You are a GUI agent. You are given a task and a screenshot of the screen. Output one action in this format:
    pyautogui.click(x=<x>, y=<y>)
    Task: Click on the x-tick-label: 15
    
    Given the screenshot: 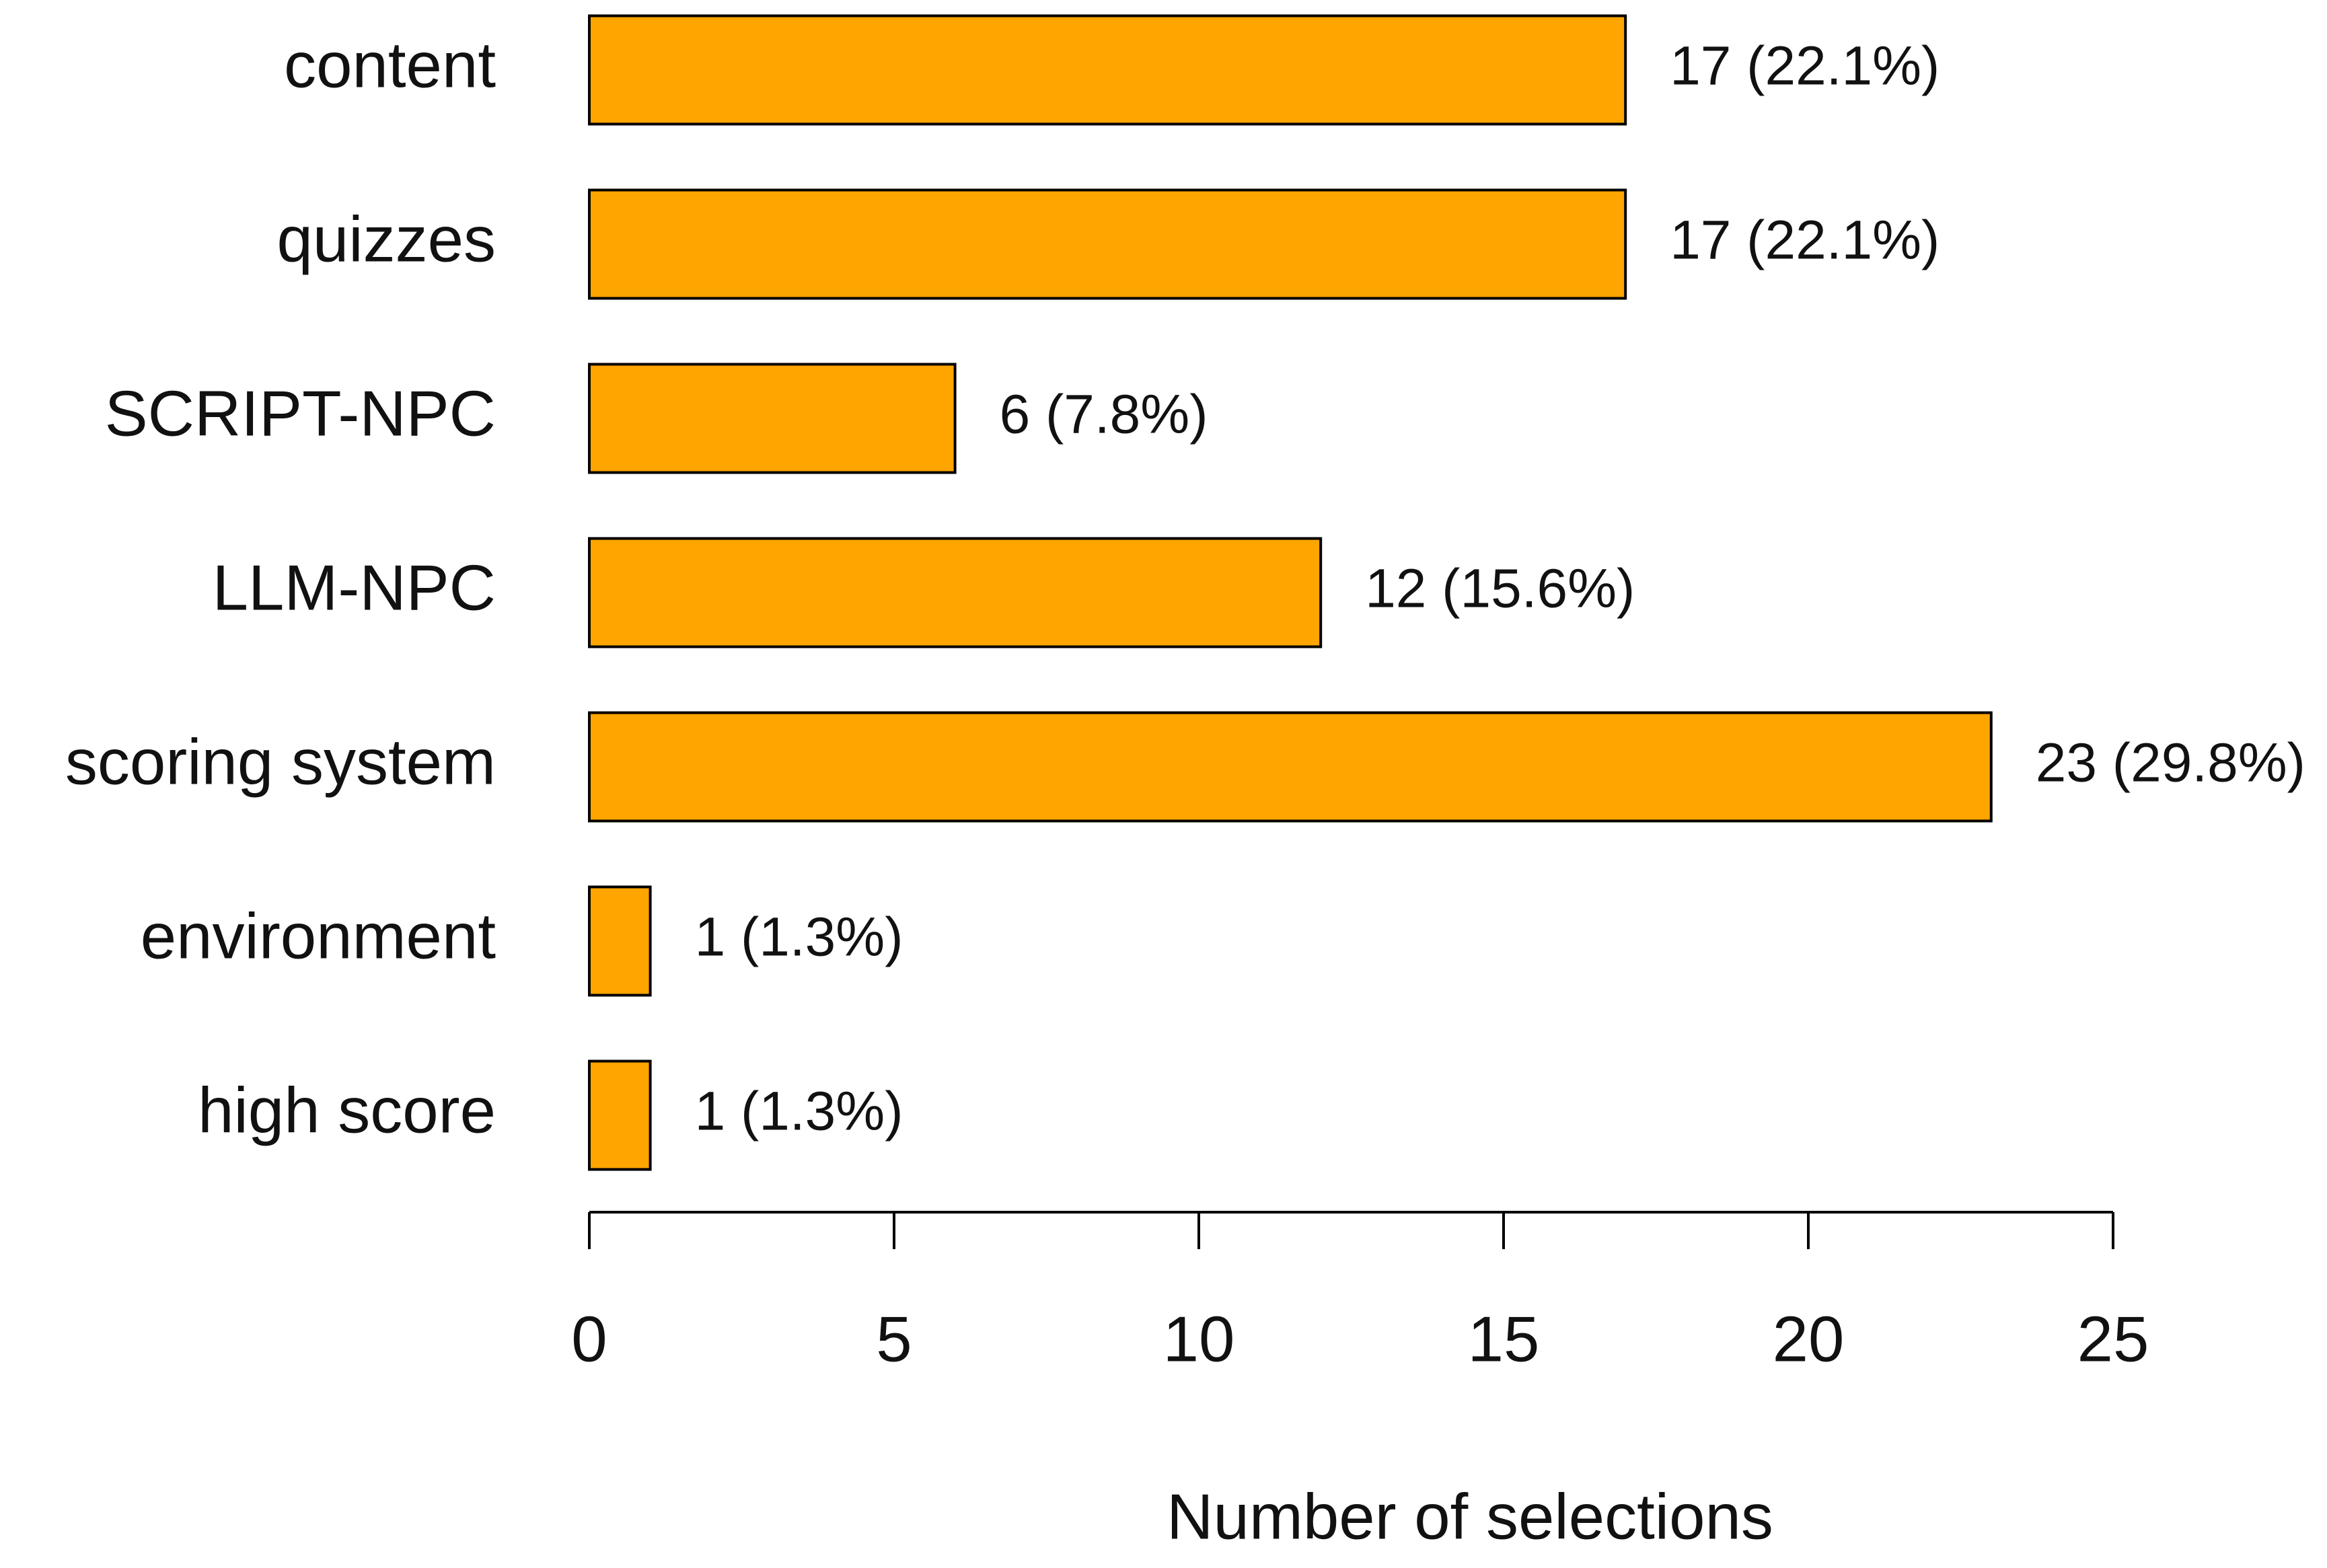 What is the action you would take?
    pyautogui.click(x=1504, y=1339)
    